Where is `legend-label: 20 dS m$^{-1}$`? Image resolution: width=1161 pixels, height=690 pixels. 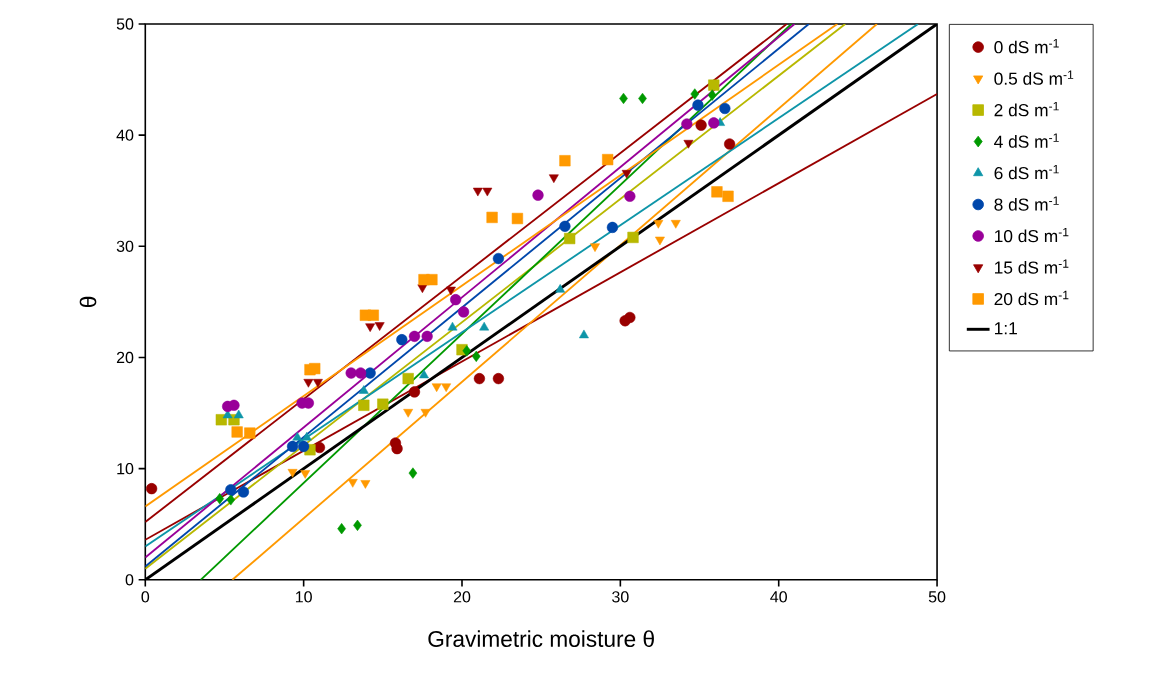
legend-label: 20 dS m$^{-1}$ is located at coordinates (1031, 297).